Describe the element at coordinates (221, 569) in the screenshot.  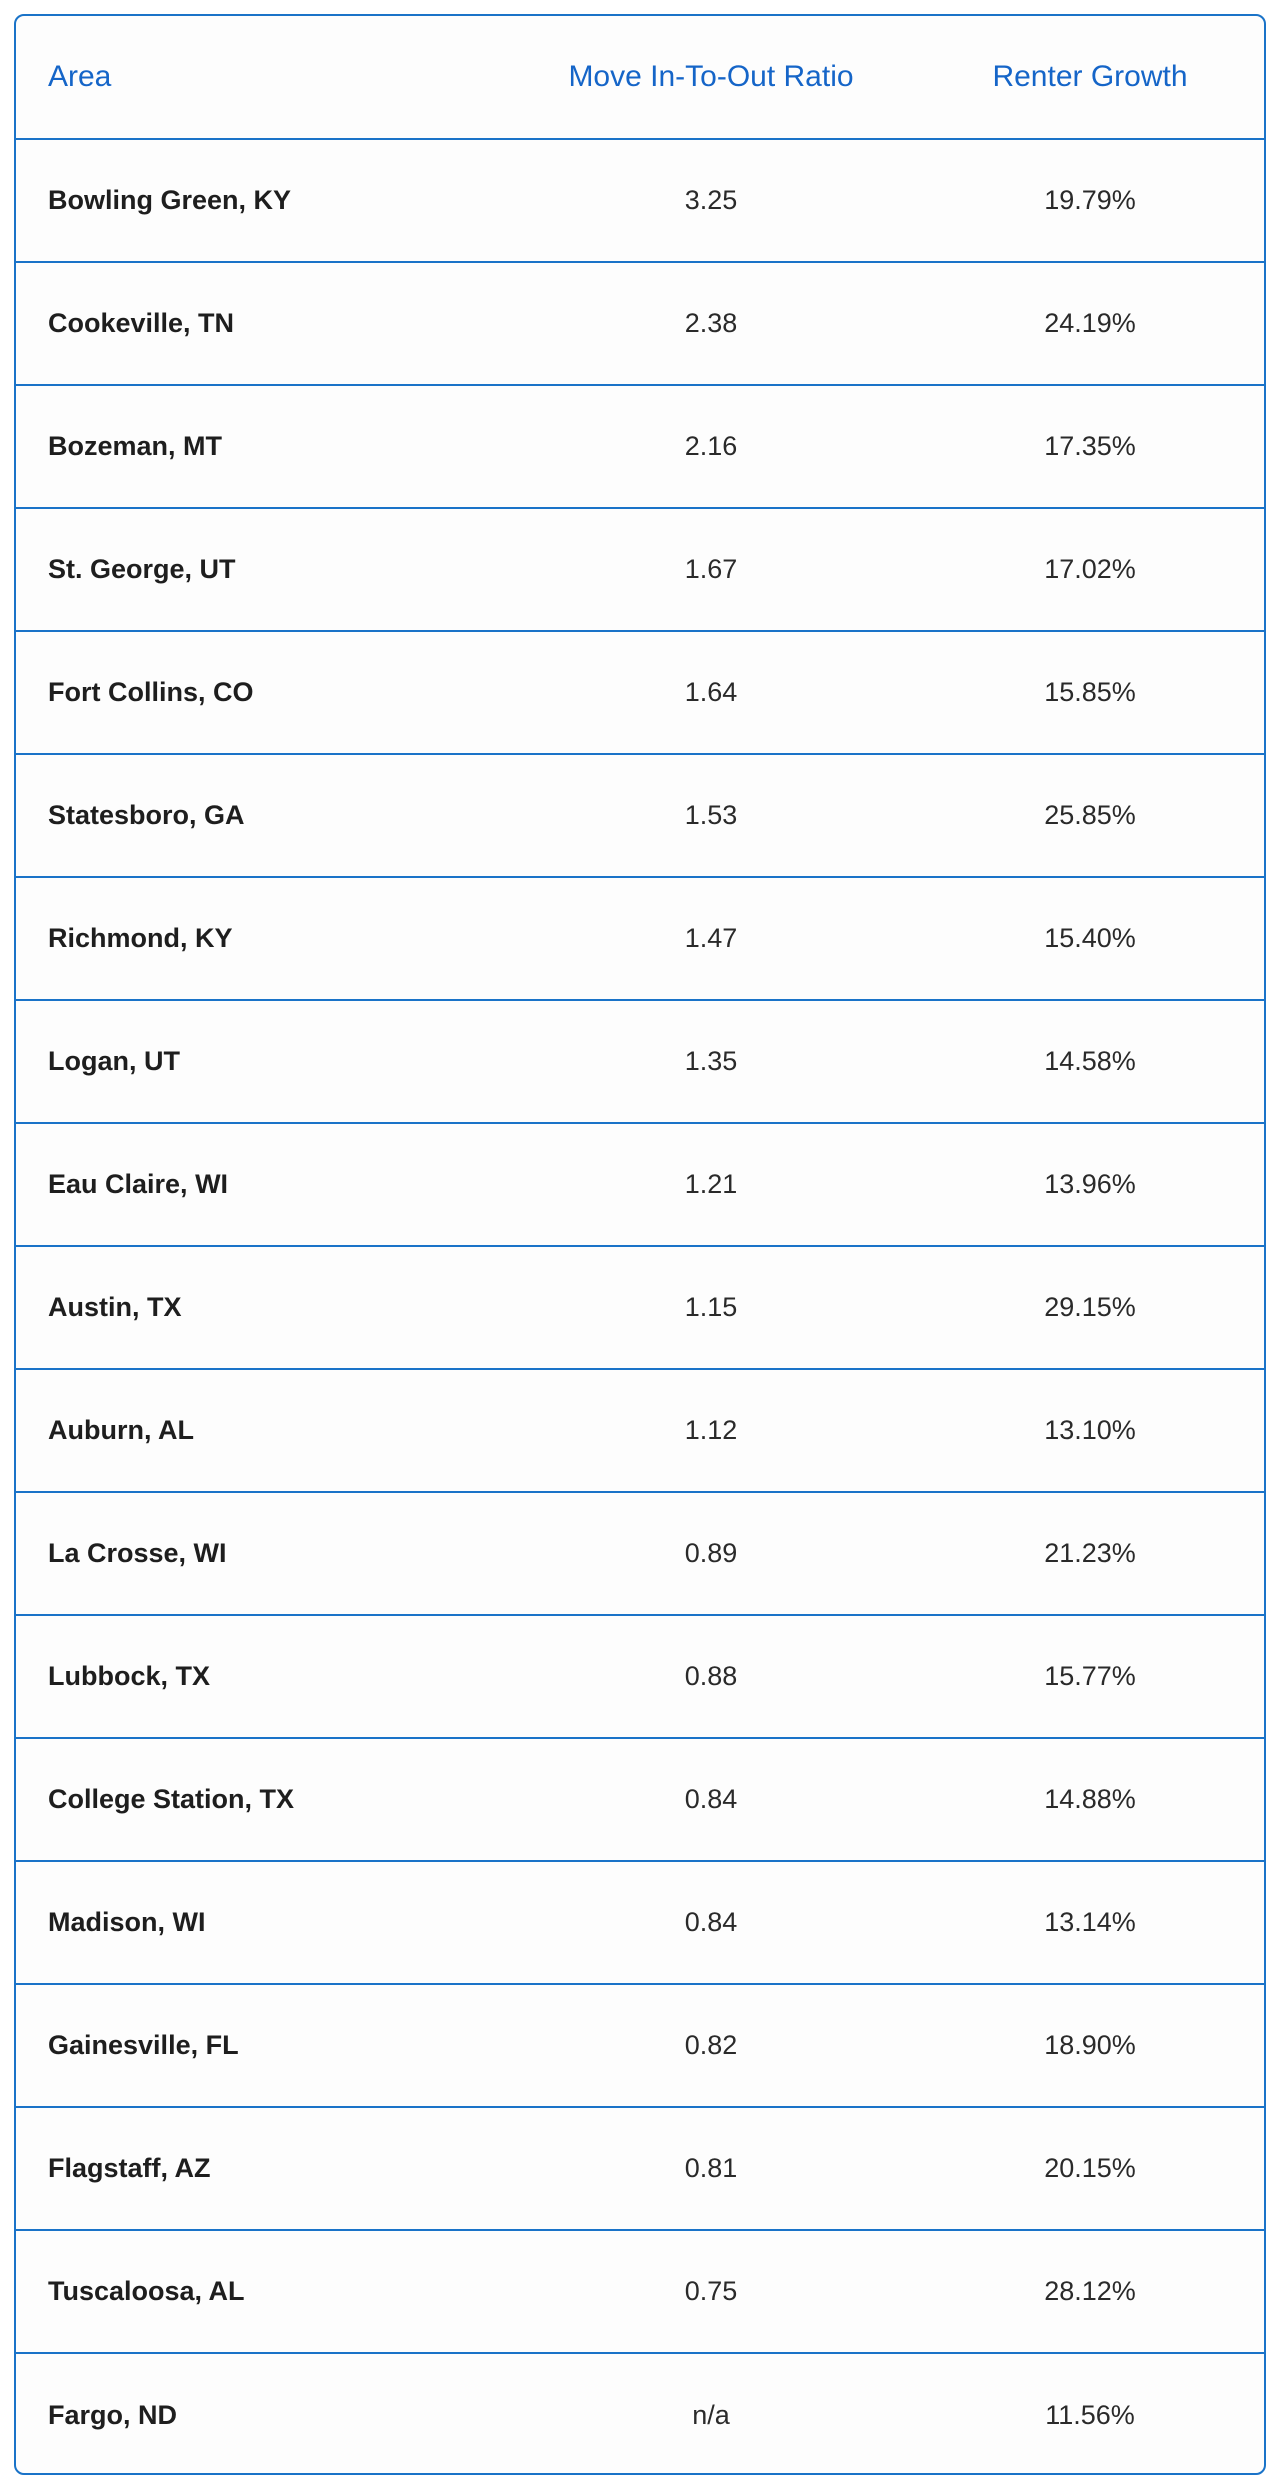
I see `cell-area: St. George, UT` at that location.